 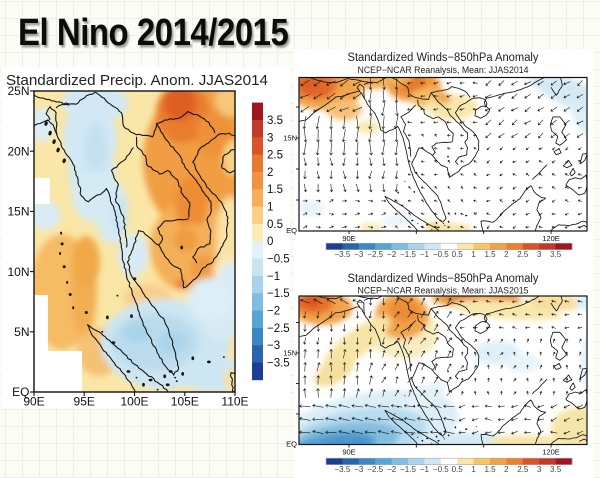 I want to click on svg-text: 10N, so click(x=18, y=272).